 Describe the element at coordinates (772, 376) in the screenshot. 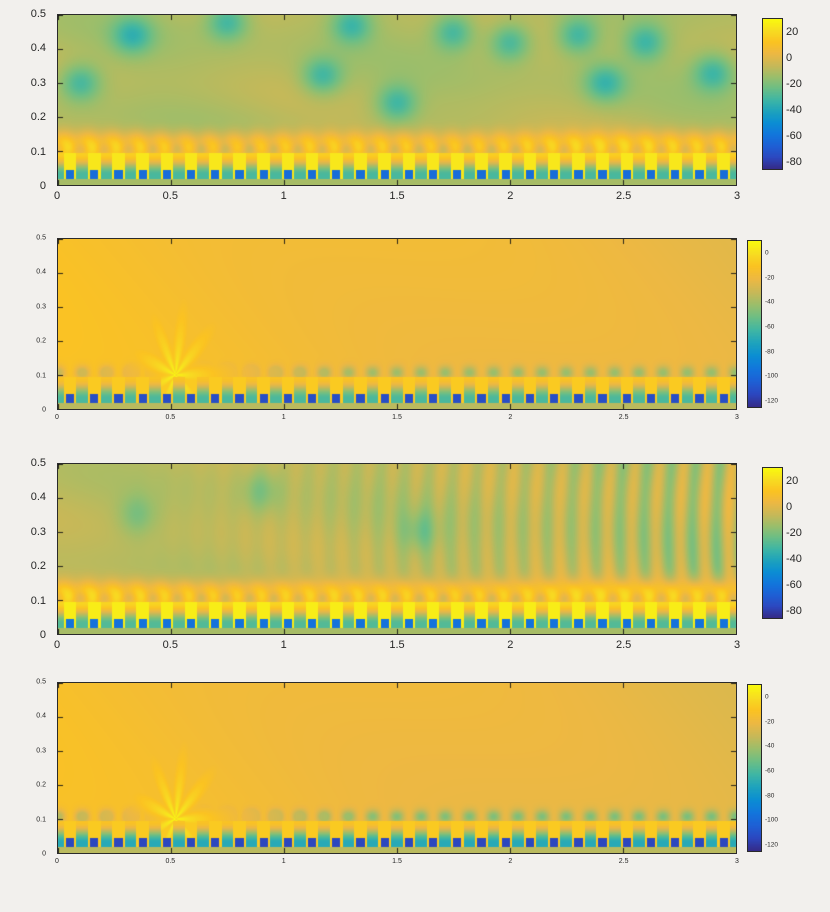

I see `colorbar-tick-label: -100` at that location.